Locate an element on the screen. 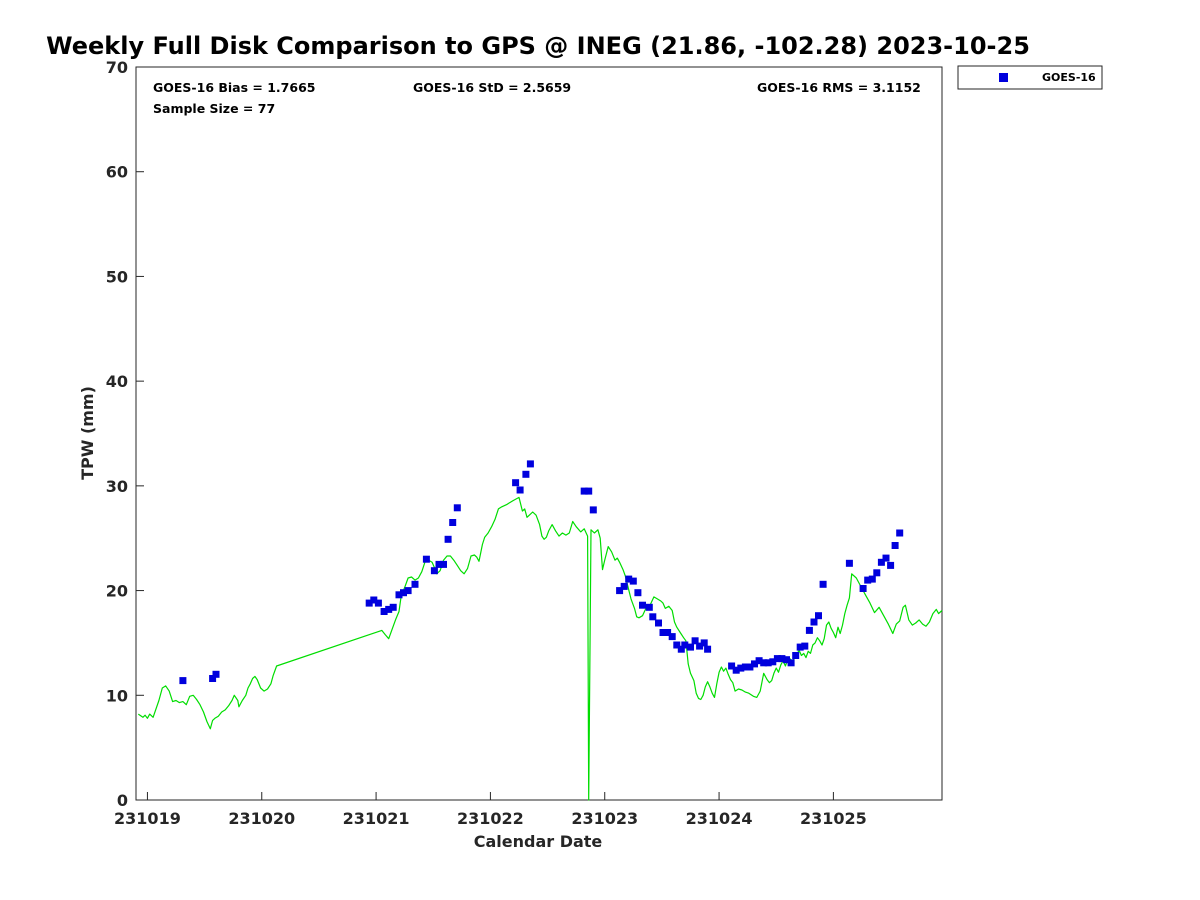  y-tick-label: 40 is located at coordinates (117, 381).